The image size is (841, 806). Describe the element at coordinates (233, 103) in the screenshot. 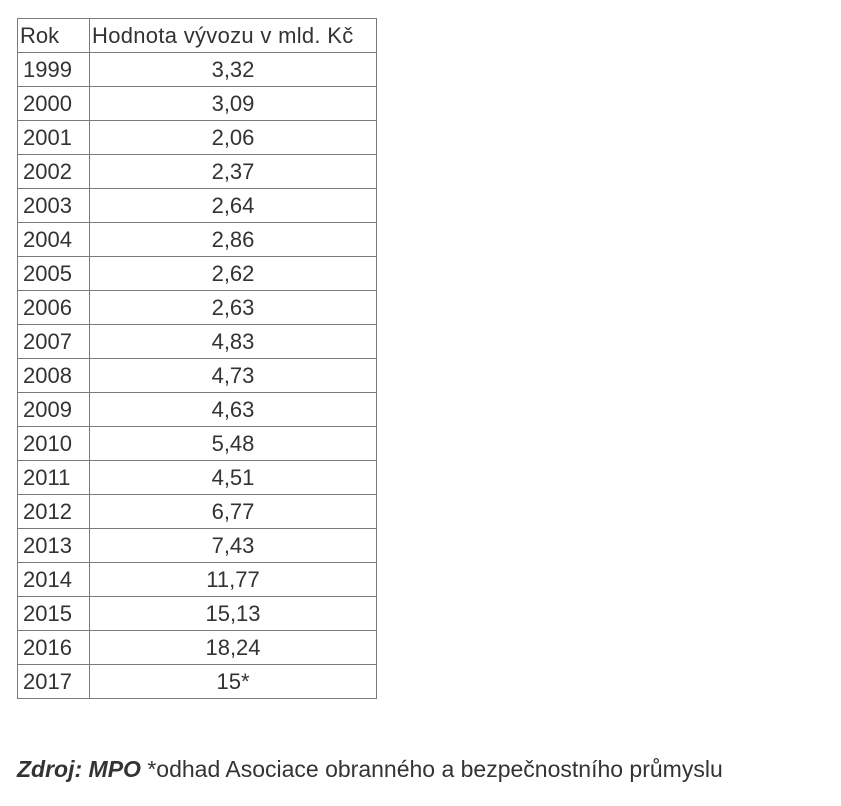

I see `value-cell: 3,09` at that location.